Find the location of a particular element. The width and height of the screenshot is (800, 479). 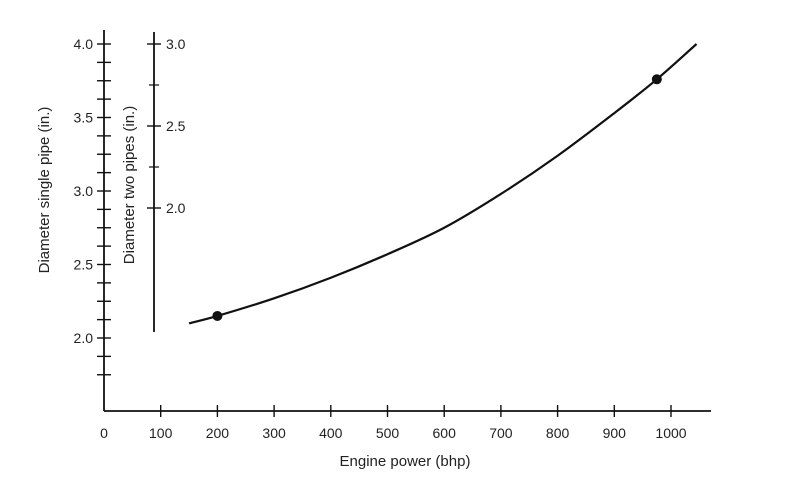

x-tick-label: 500 is located at coordinates (388, 433).